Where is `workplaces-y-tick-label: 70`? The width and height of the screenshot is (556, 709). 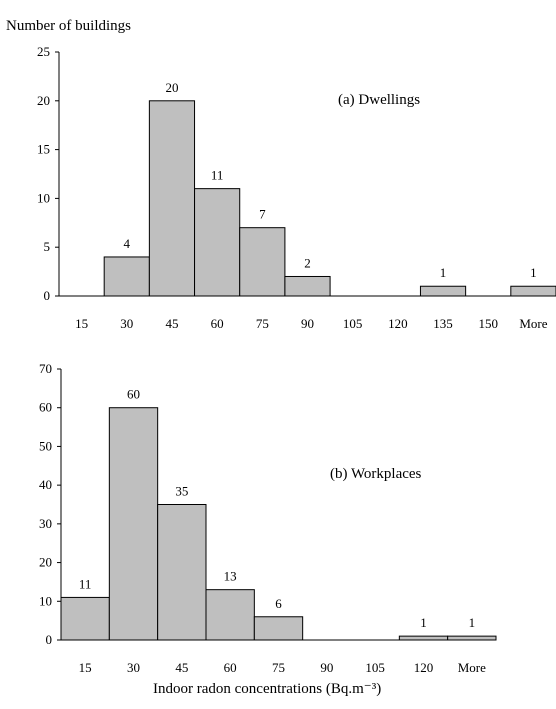 workplaces-y-tick-label: 70 is located at coordinates (45, 368).